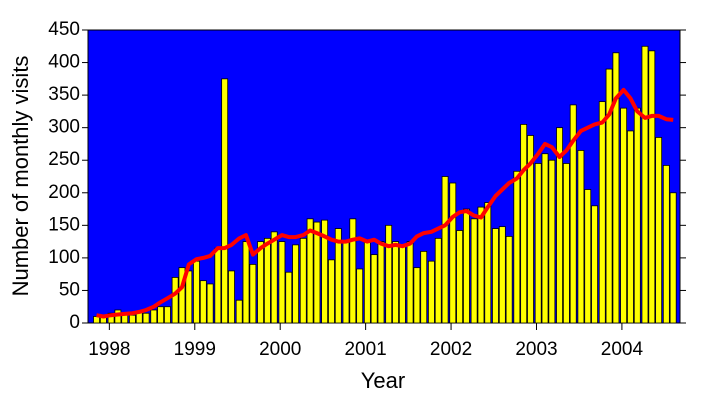 The height and width of the screenshot is (418, 708). I want to click on y-axis-label: Number of monthly visits, so click(20, 176).